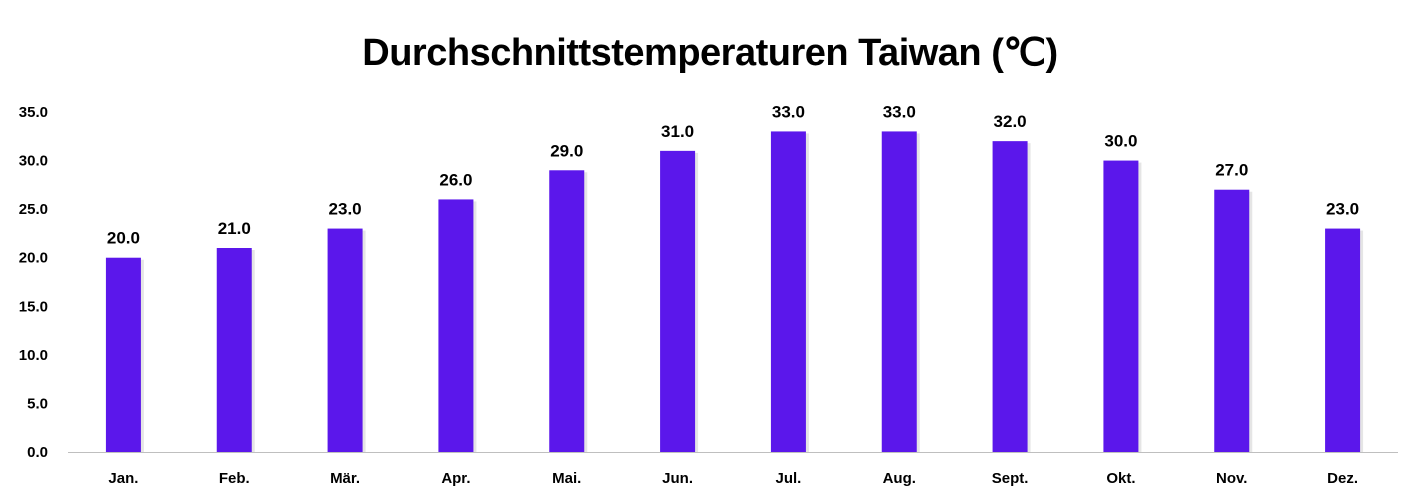  I want to click on data-label: 20.0, so click(123, 238).